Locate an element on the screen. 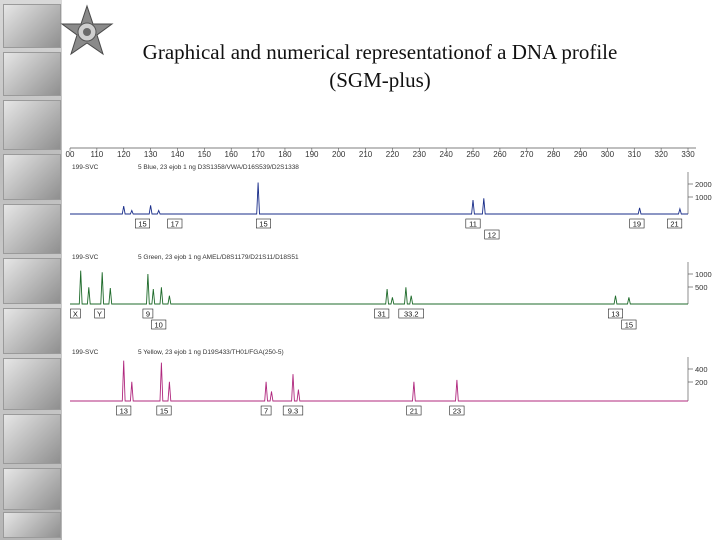  x-tick-label: 160 is located at coordinates (232, 154).